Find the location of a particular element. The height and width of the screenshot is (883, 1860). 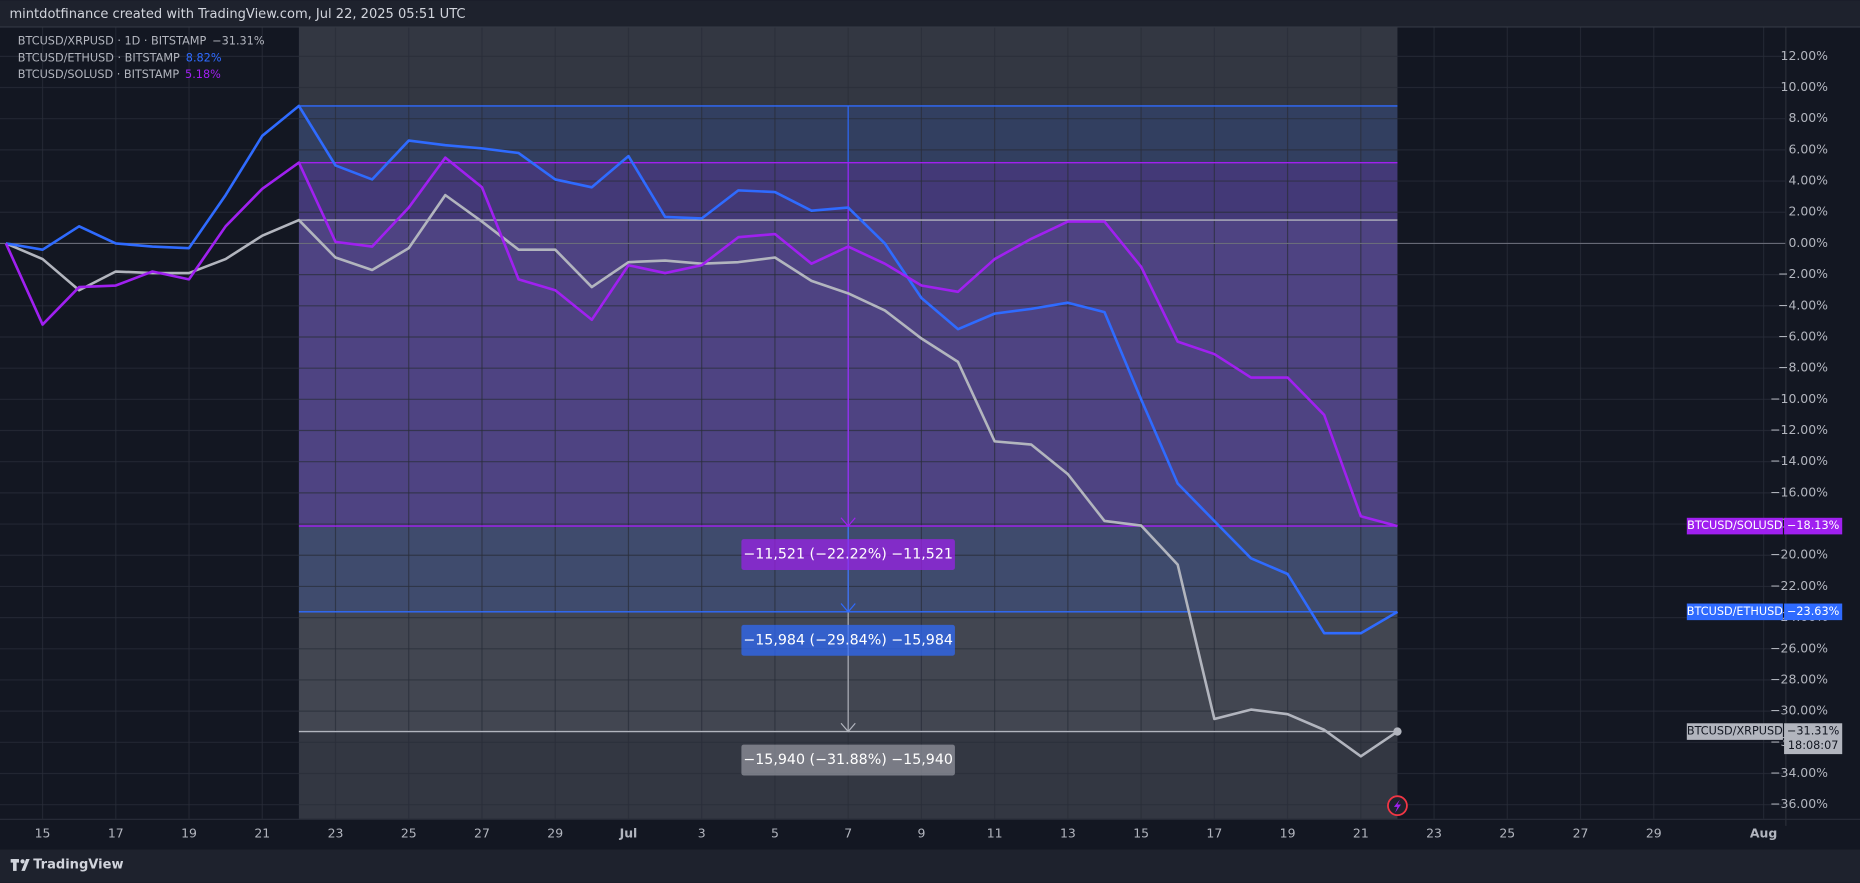

legend-value: 8.82% is located at coordinates (204, 57).